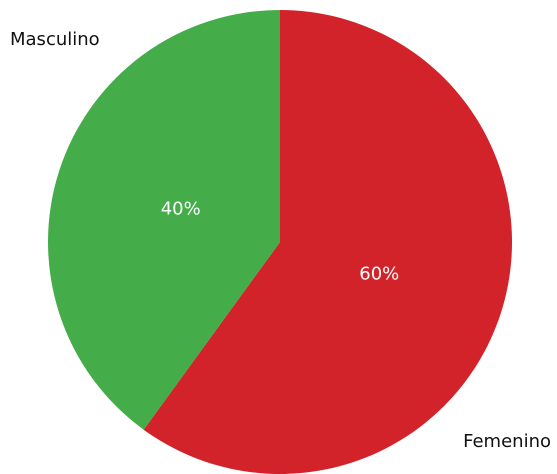 The width and height of the screenshot is (557, 474). Describe the element at coordinates (379, 273) in the screenshot. I see `value-label: 60%` at that location.